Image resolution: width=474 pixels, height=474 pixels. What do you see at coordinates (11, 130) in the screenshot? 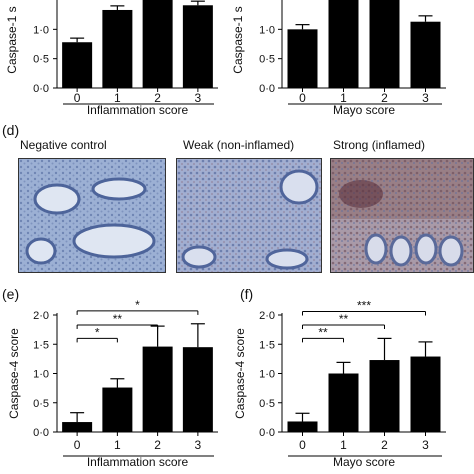
I see `panel-label-d: (d)` at bounding box center [11, 130].